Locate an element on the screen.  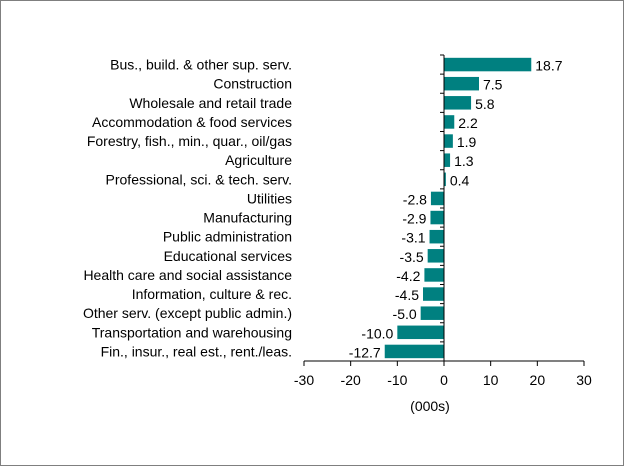
data-label: -2.9 is located at coordinates (414, 219).